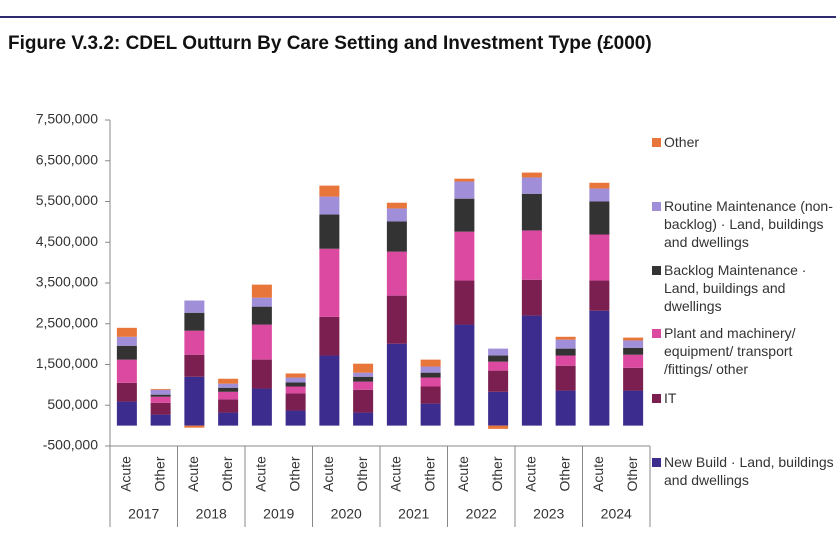 The height and width of the screenshot is (536, 836). I want to click on group-label: 2023, so click(548, 514).